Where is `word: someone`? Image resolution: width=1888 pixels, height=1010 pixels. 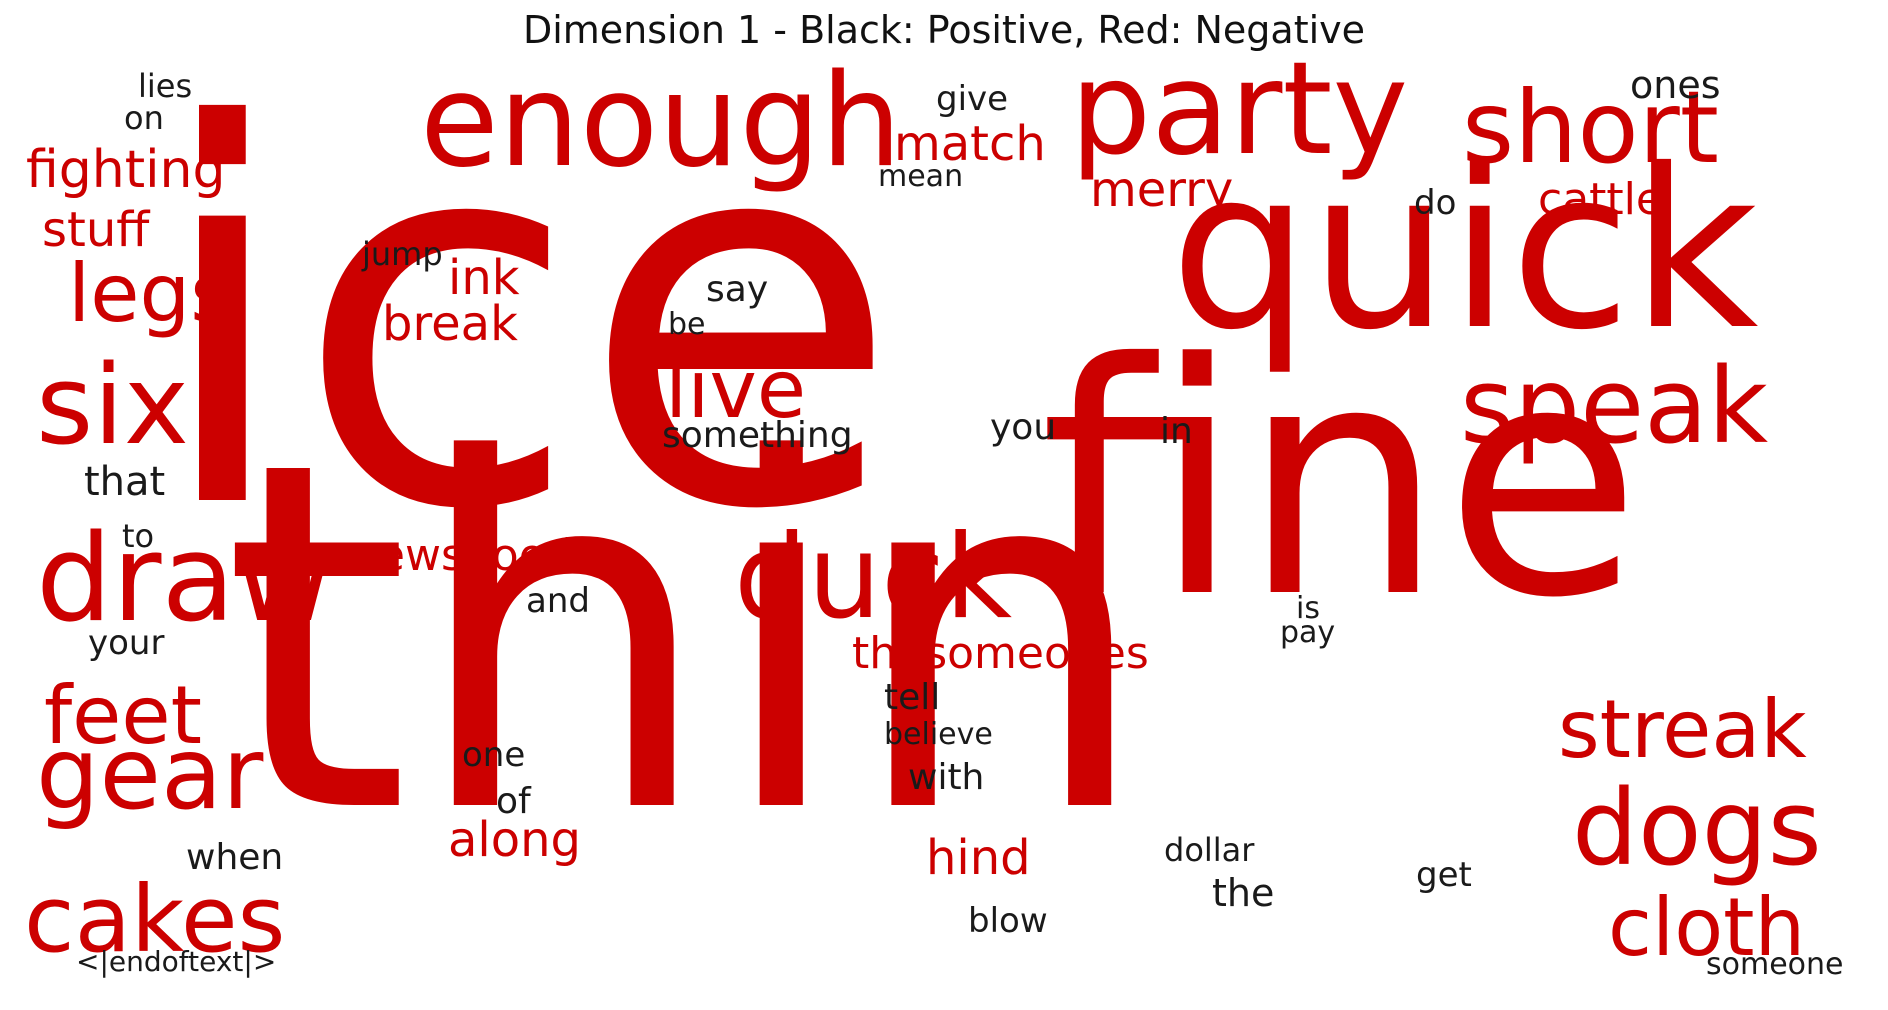 word: someone is located at coordinates (1775, 964).